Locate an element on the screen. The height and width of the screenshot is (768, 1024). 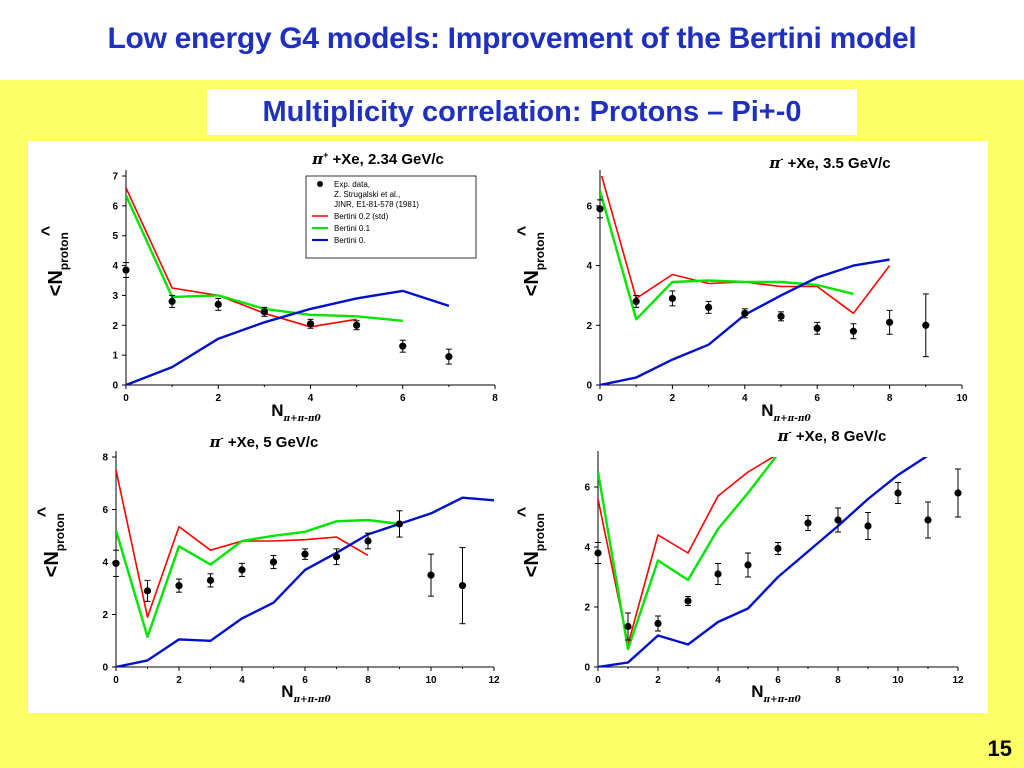
y-tick-label: 1 is located at coordinates (115, 356).